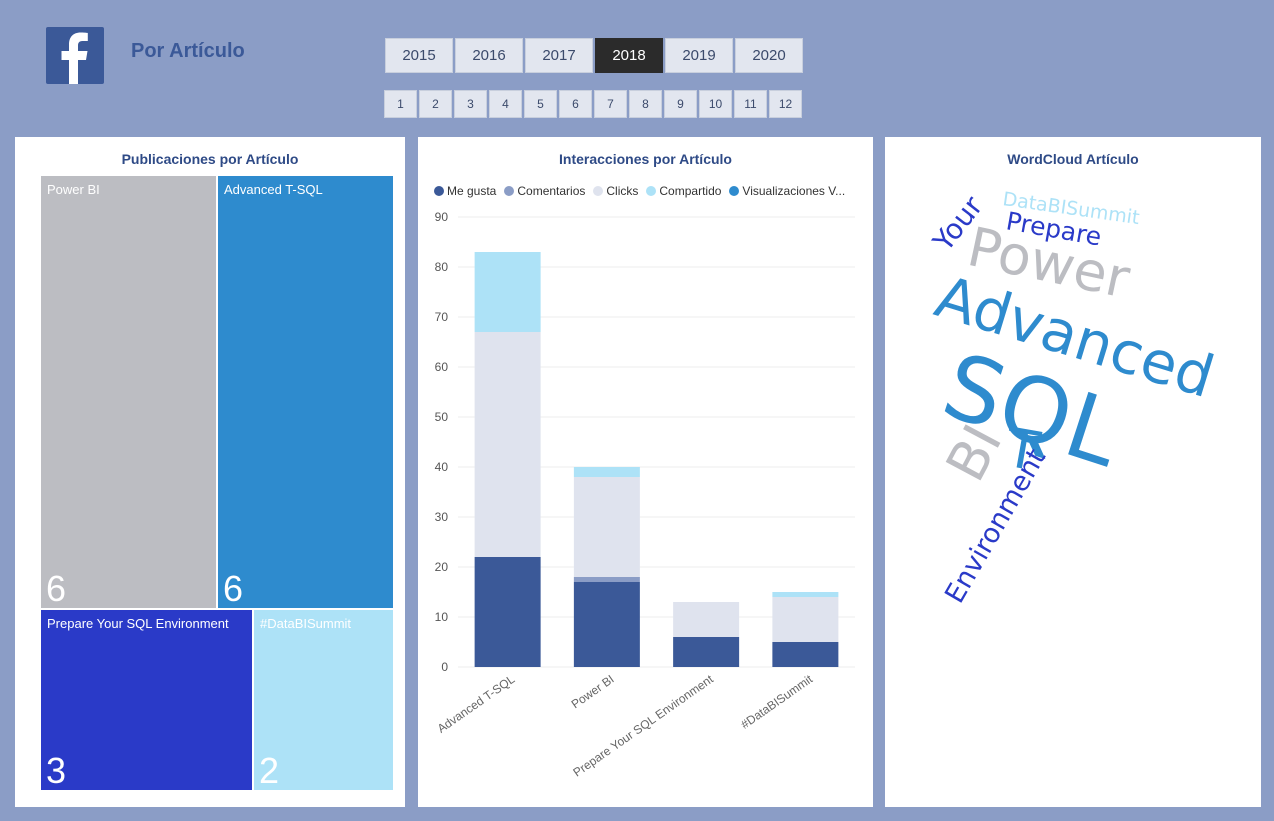  Describe the element at coordinates (435, 104) in the screenshot. I see `month-button-2: 2` at that location.